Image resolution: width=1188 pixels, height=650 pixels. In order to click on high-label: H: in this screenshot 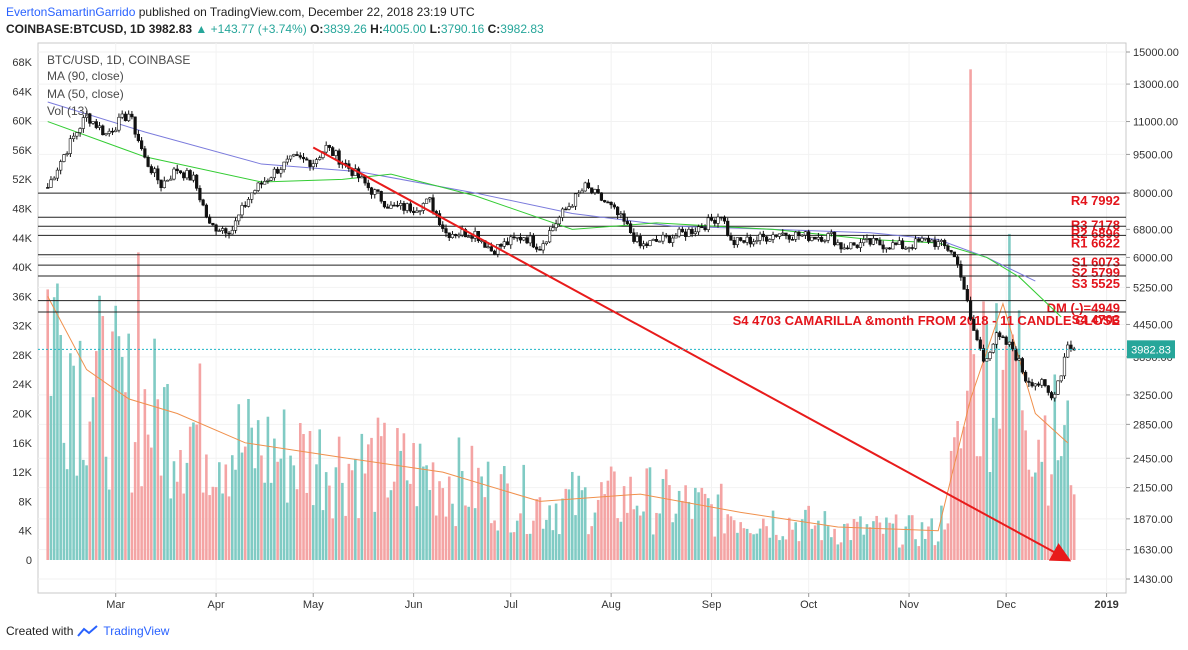, I will do `click(376, 29)`.